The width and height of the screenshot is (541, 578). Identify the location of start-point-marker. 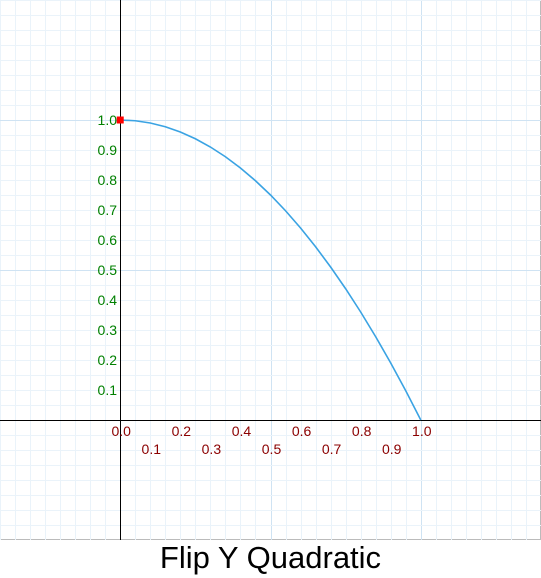
(120, 120).